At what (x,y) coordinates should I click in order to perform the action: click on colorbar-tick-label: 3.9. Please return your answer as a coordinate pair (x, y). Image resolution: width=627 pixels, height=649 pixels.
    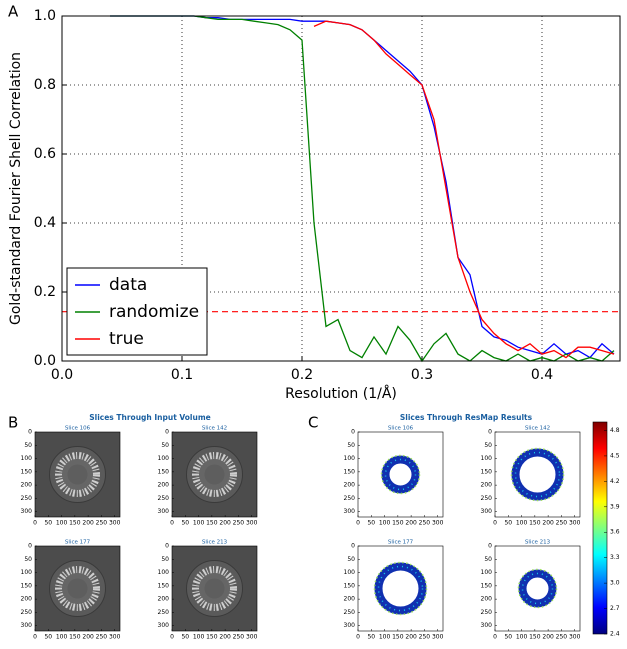
    Looking at the image, I should click on (615, 506).